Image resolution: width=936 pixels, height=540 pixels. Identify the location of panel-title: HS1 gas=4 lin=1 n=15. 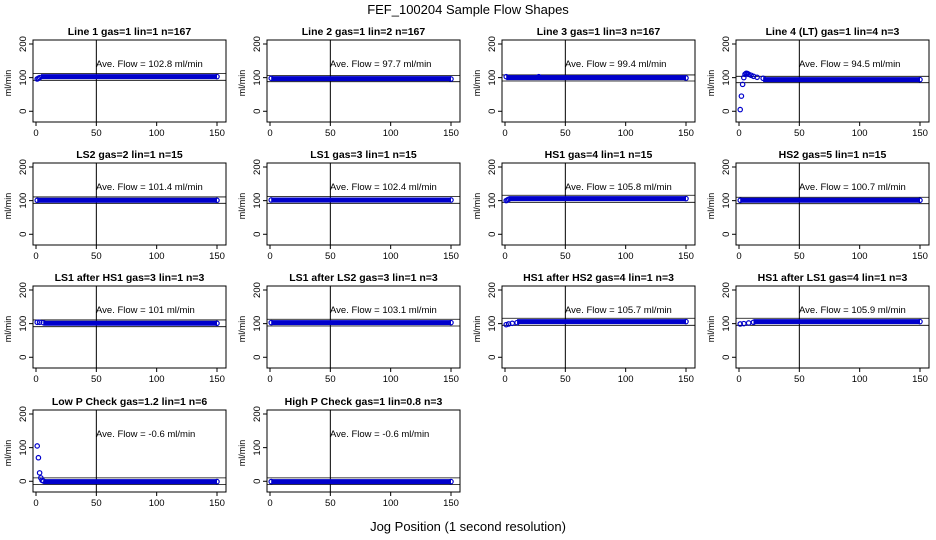
(599, 155).